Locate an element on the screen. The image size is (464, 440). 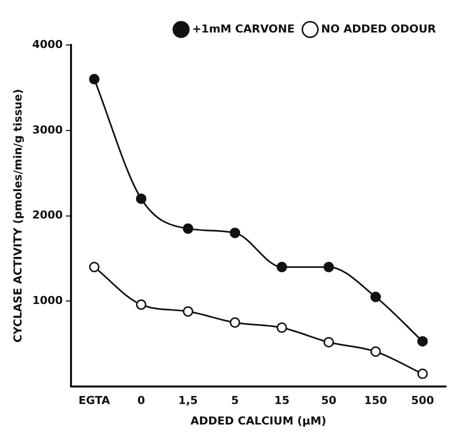
legend-label: +1mM CARVONE is located at coordinates (243, 29).